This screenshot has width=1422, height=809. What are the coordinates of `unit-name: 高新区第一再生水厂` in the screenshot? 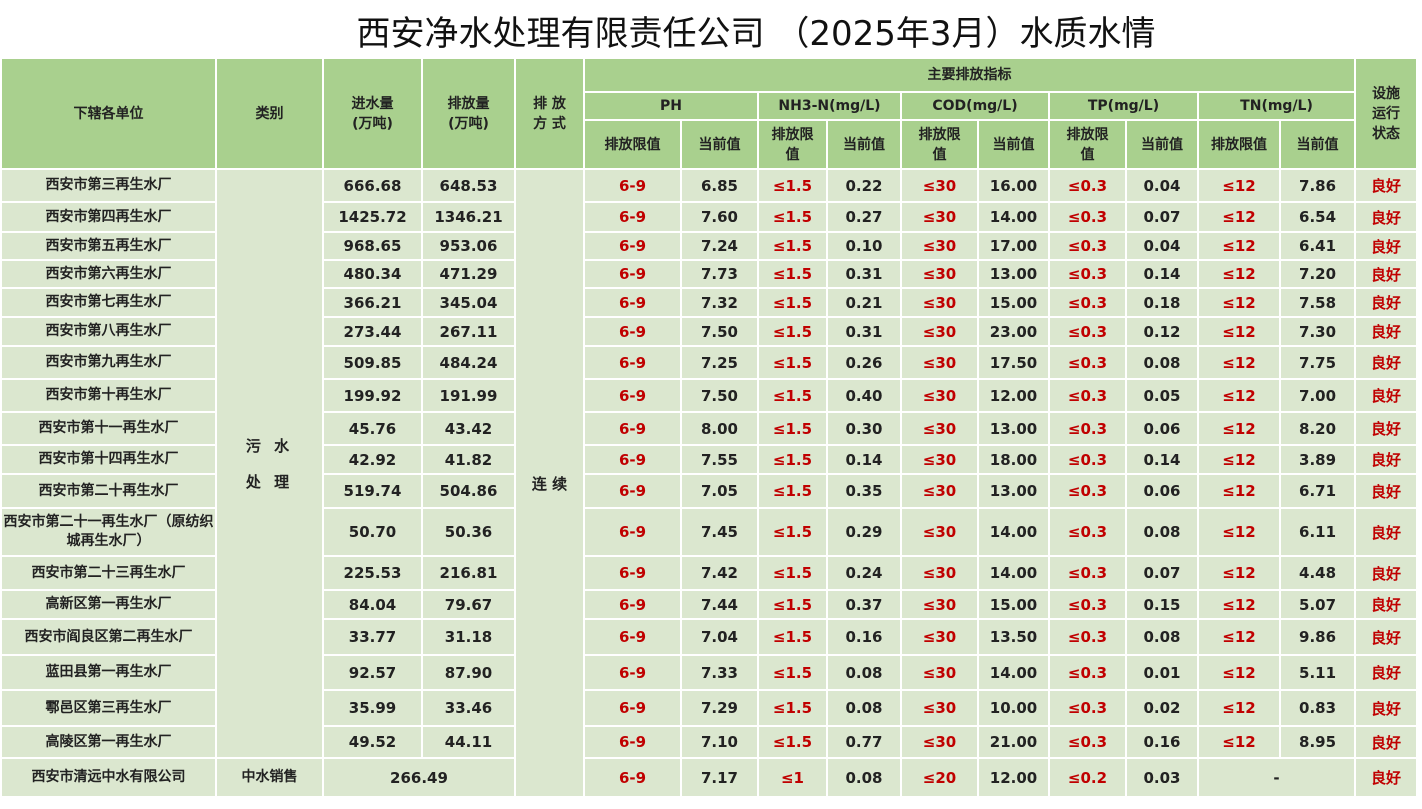 It's located at (108, 604).